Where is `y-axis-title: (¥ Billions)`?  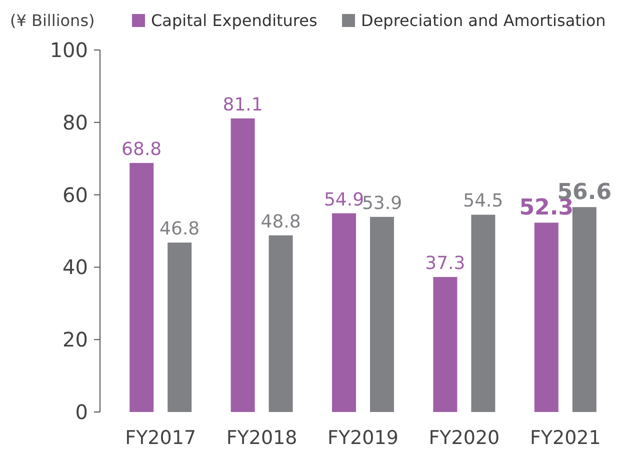 y-axis-title: (¥ Billions) is located at coordinates (52, 20).